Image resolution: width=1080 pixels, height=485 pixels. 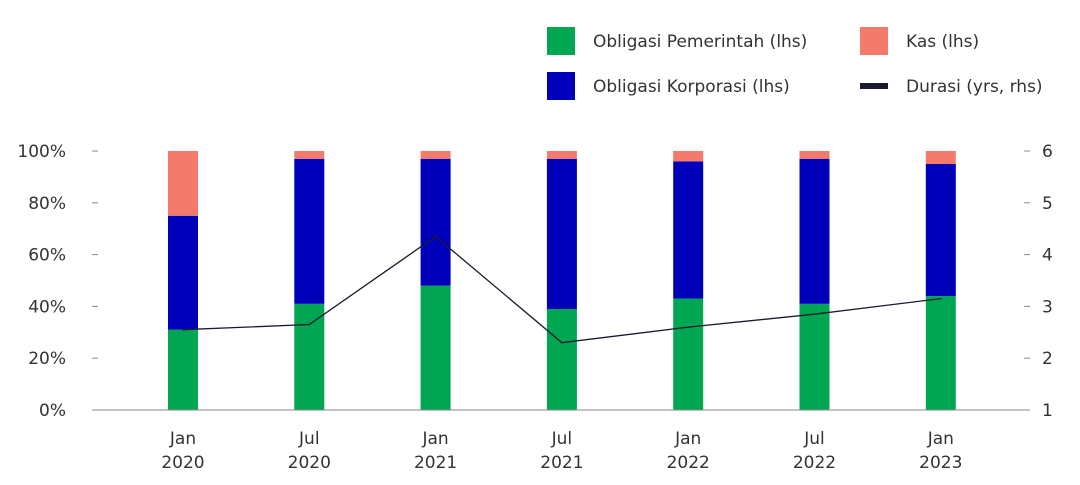 What do you see at coordinates (1047, 204) in the screenshot?
I see `right-axis-tick-label: 5` at bounding box center [1047, 204].